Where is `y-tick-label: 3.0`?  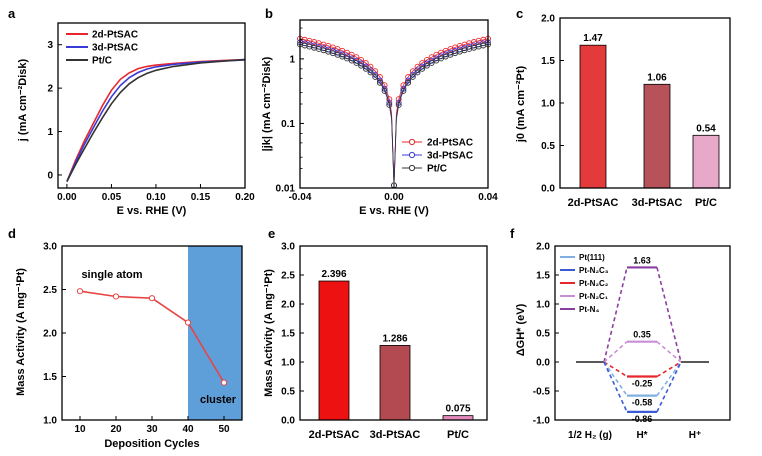 y-tick-label: 3.0 is located at coordinates (50, 247).